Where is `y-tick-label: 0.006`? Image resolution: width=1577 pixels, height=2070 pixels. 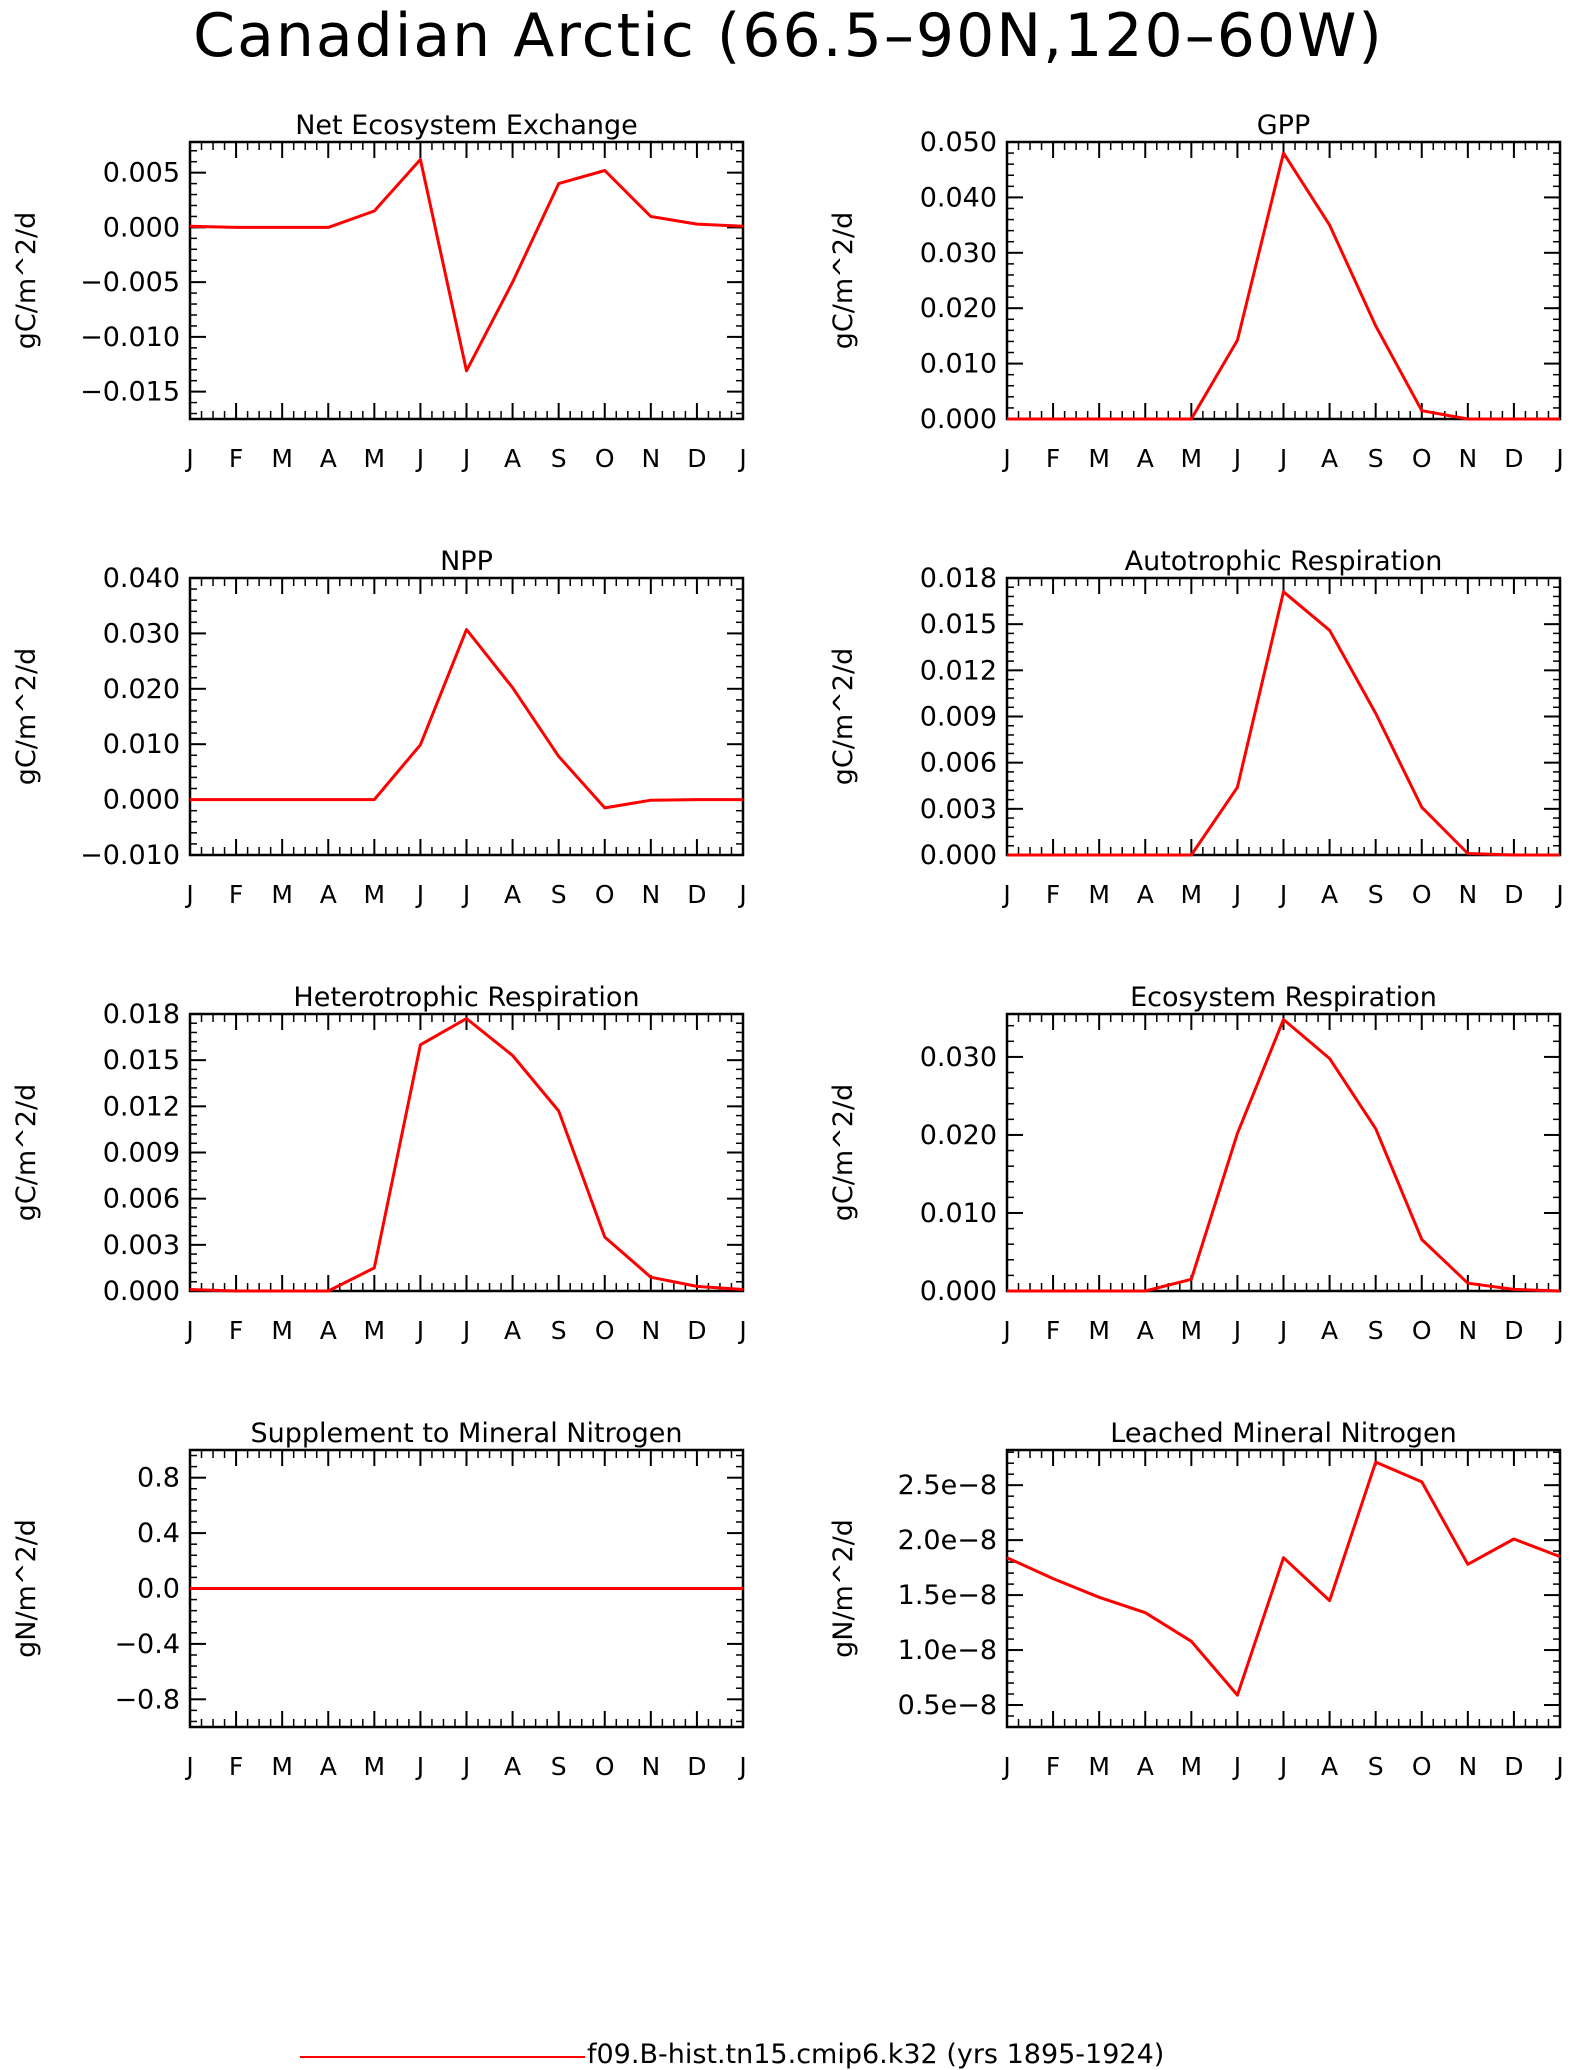 y-tick-label: 0.006 is located at coordinates (141, 1199).